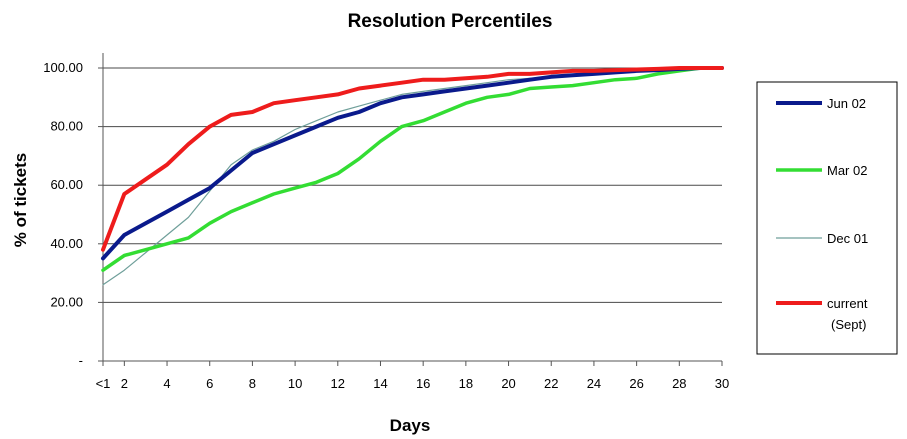 This screenshot has height=439, width=907. What do you see at coordinates (847, 170) in the screenshot?
I see `legend-label-1: Mar 02` at bounding box center [847, 170].